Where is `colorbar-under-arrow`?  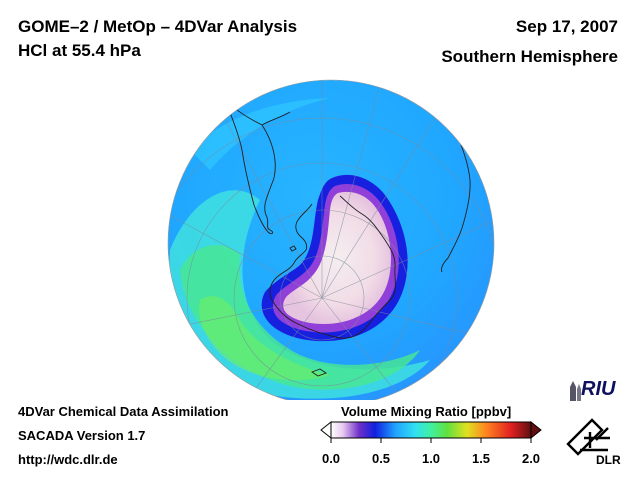
colorbar-under-arrow is located at coordinates (326, 430).